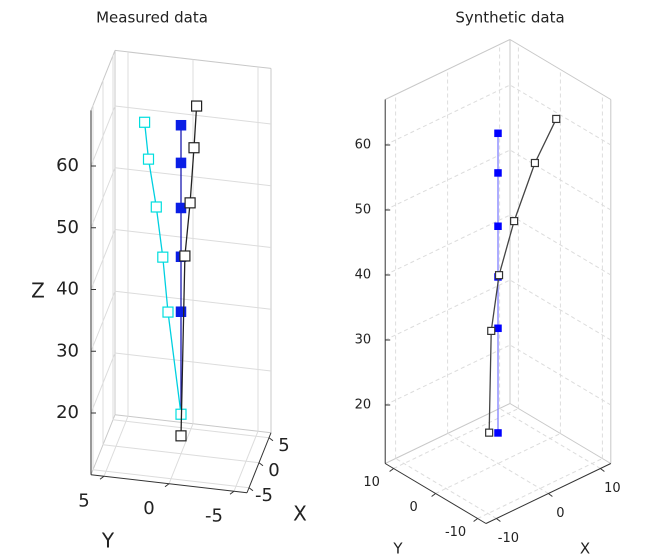  I want to click on chart-title: Measured data, so click(152, 18).